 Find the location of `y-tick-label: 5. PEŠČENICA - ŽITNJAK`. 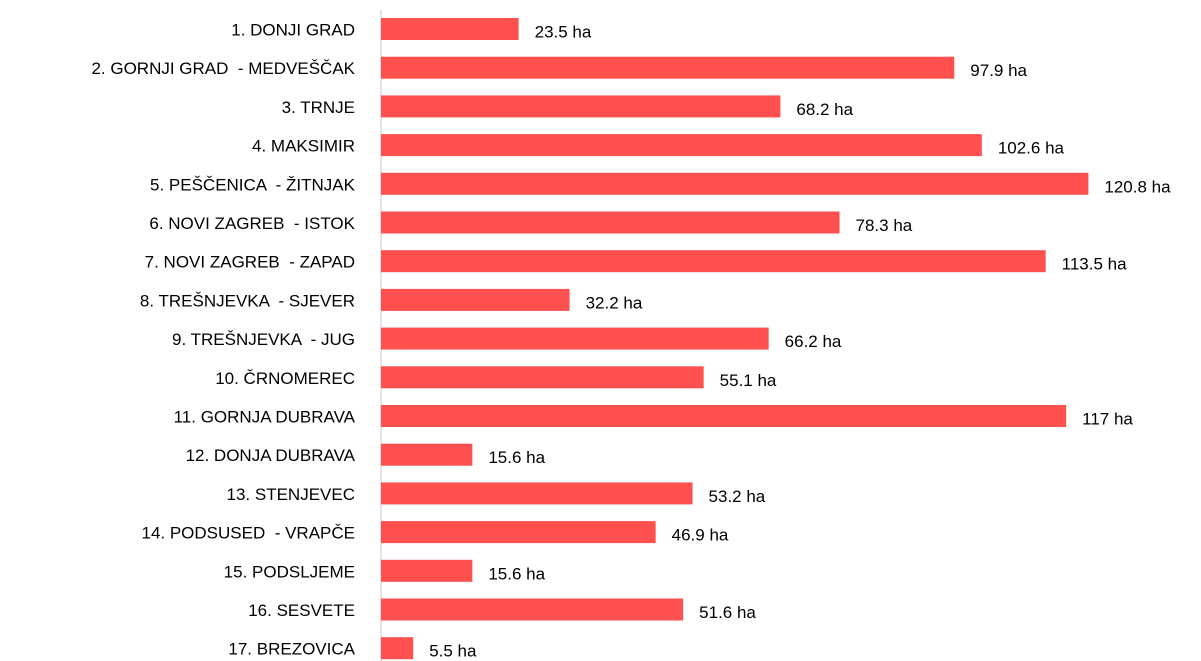

y-tick-label: 5. PEŠČENICA - ŽITNJAK is located at coordinates (253, 184).